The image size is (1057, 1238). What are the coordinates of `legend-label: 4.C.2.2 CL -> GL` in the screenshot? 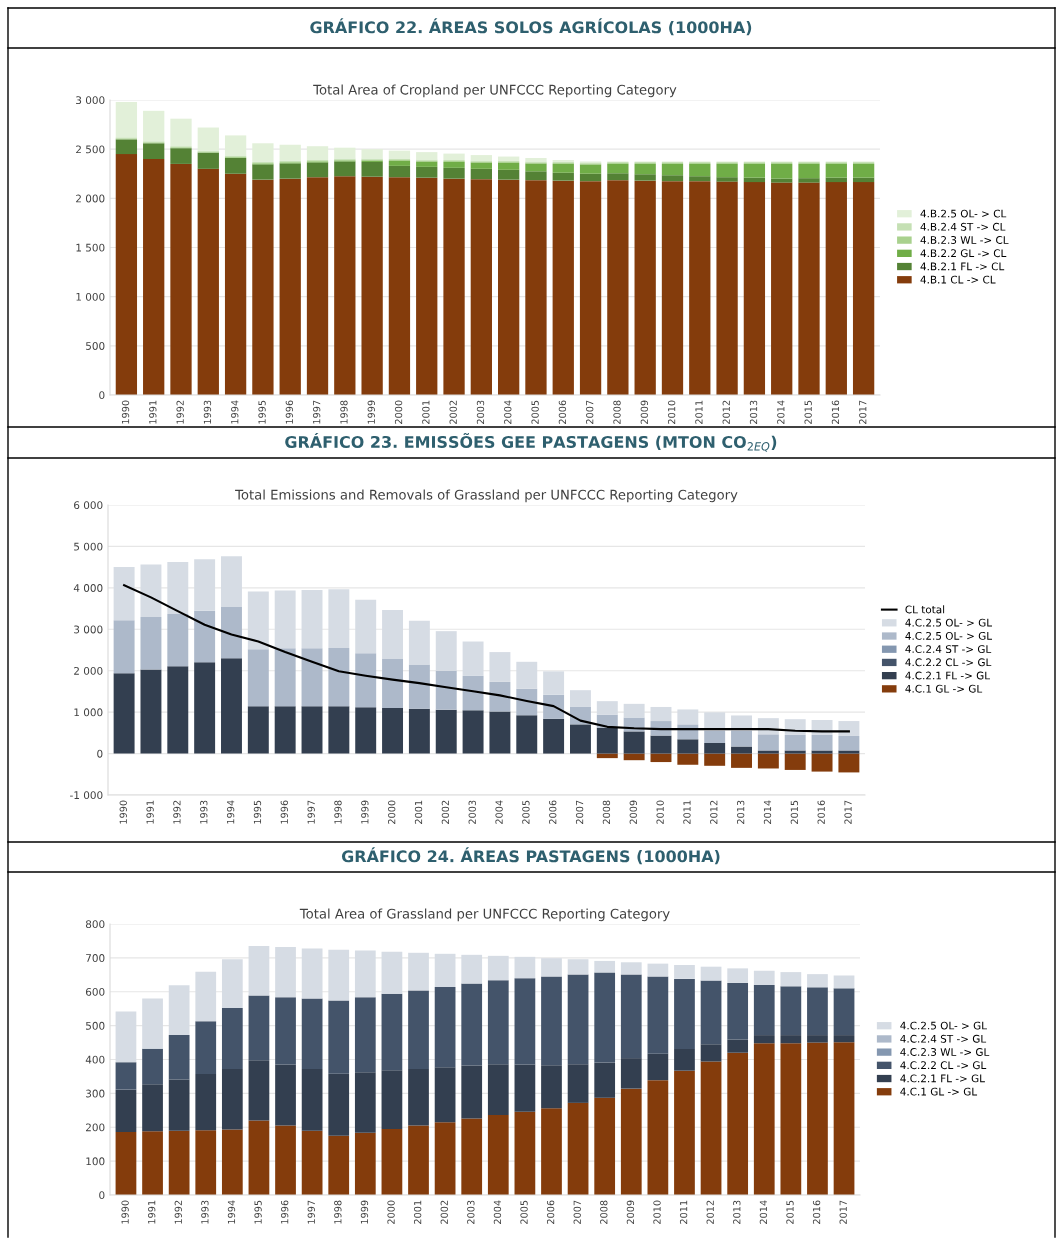 It's located at (943, 1065).